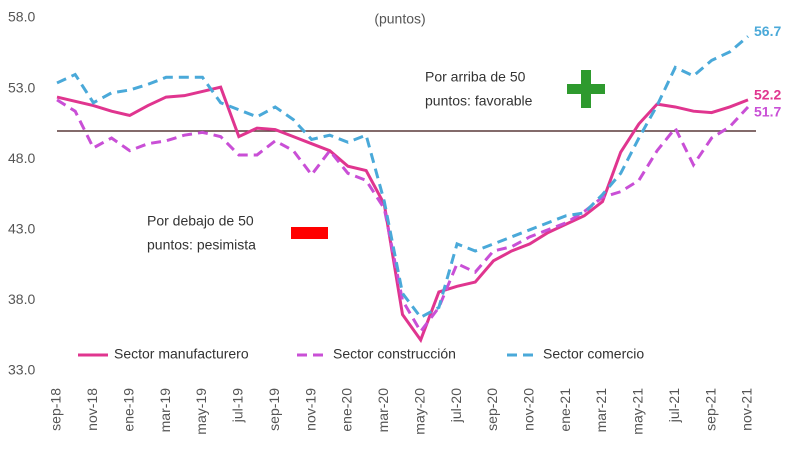 The height and width of the screenshot is (459, 789). Describe the element at coordinates (200, 221) in the screenshot. I see `annotation-line: Por debajo de 50` at that location.